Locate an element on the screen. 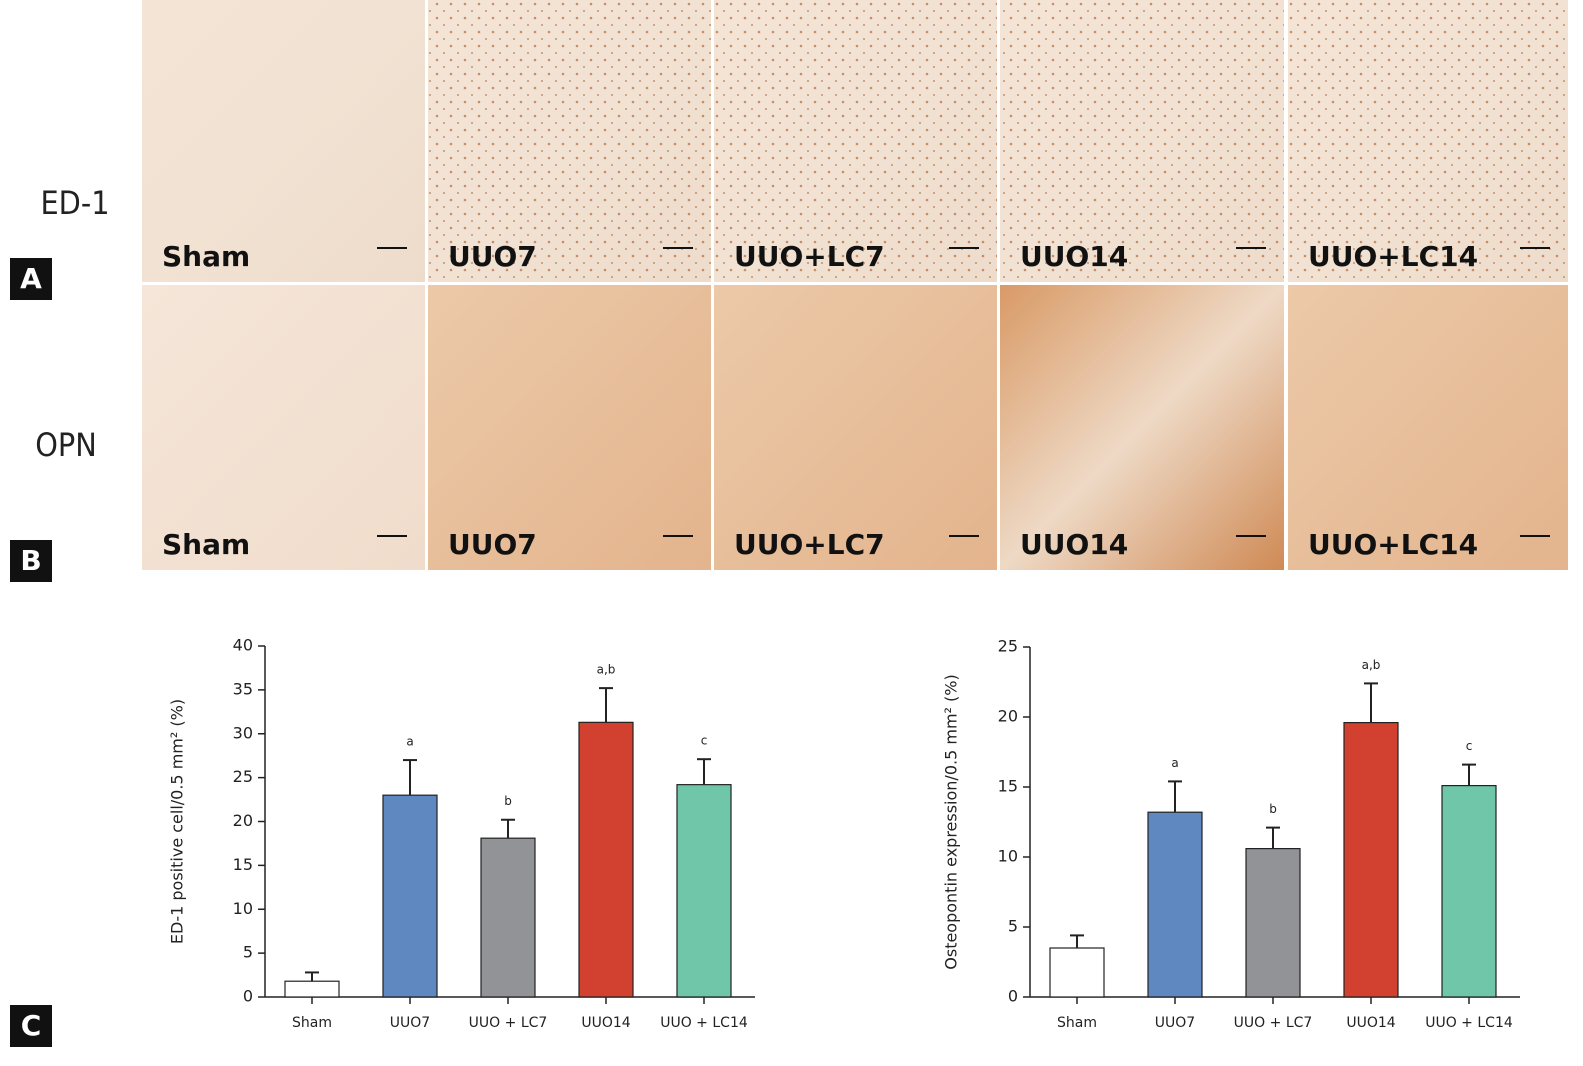 This screenshot has height=1066, width=1583. y-axis-label: ED-1 positive cell/0.5 mm² (%) is located at coordinates (177, 821).